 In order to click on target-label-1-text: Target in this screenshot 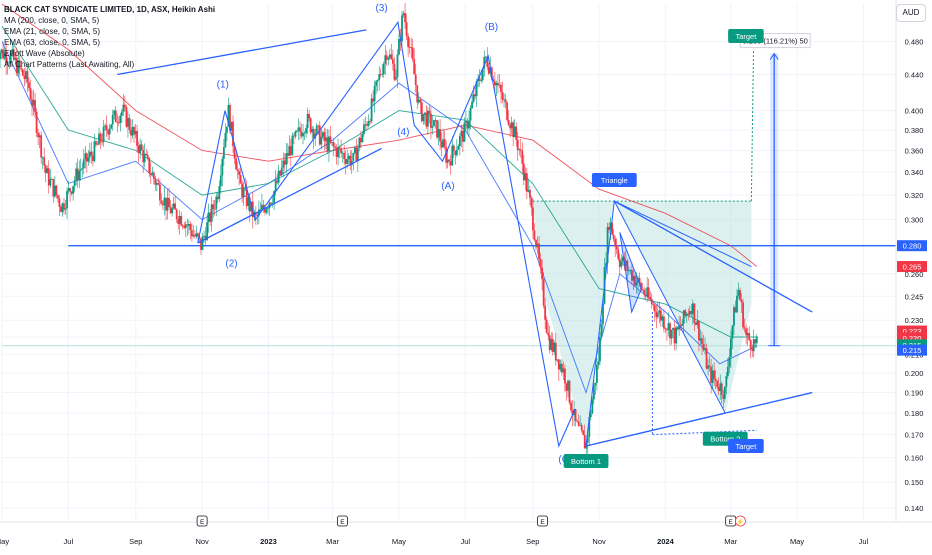, I will do `click(746, 446)`.